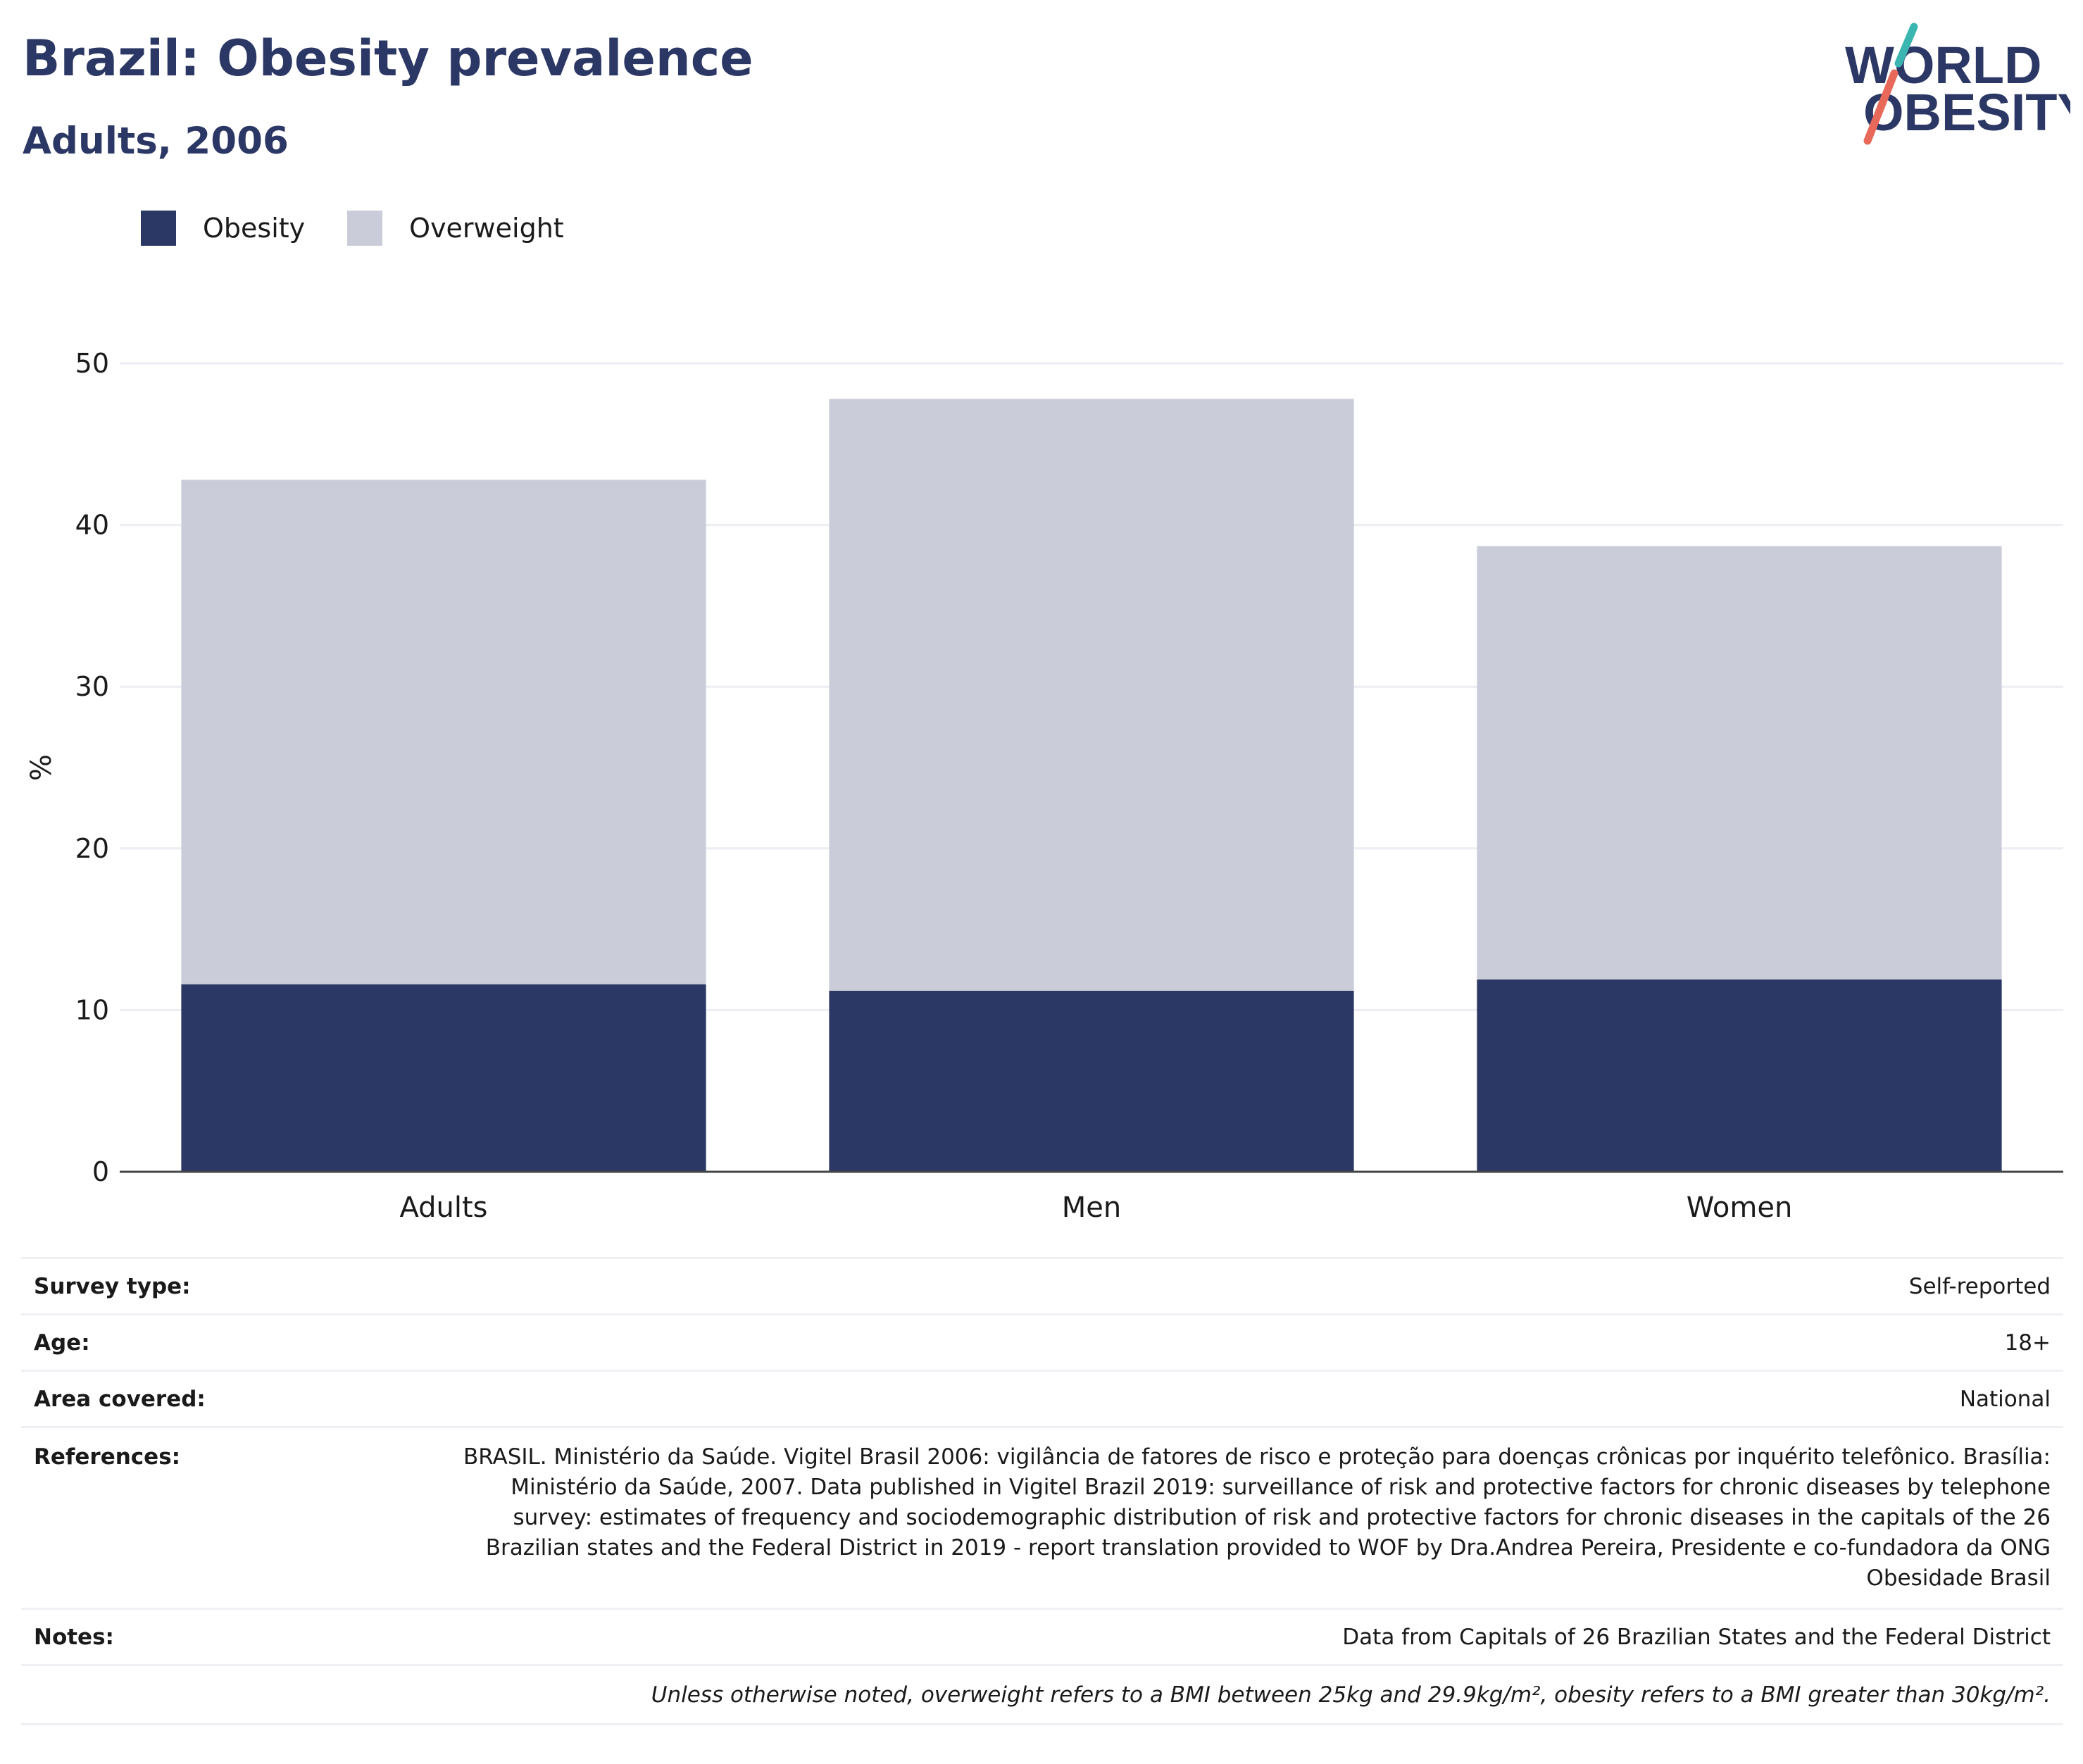 The height and width of the screenshot is (1764, 2083). Describe the element at coordinates (487, 228) in the screenshot. I see `legend-label-overweight: Overweight` at that location.